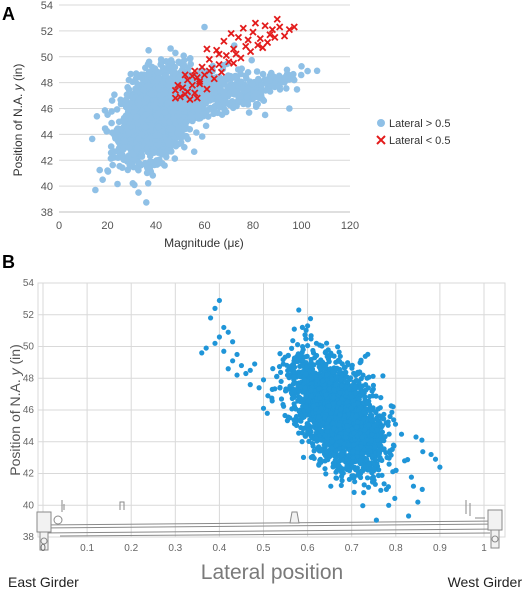 The width and height of the screenshot is (526, 592). What do you see at coordinates (29, 347) in the screenshot?
I see `panel-b-y-tick-label: 50` at bounding box center [29, 347].